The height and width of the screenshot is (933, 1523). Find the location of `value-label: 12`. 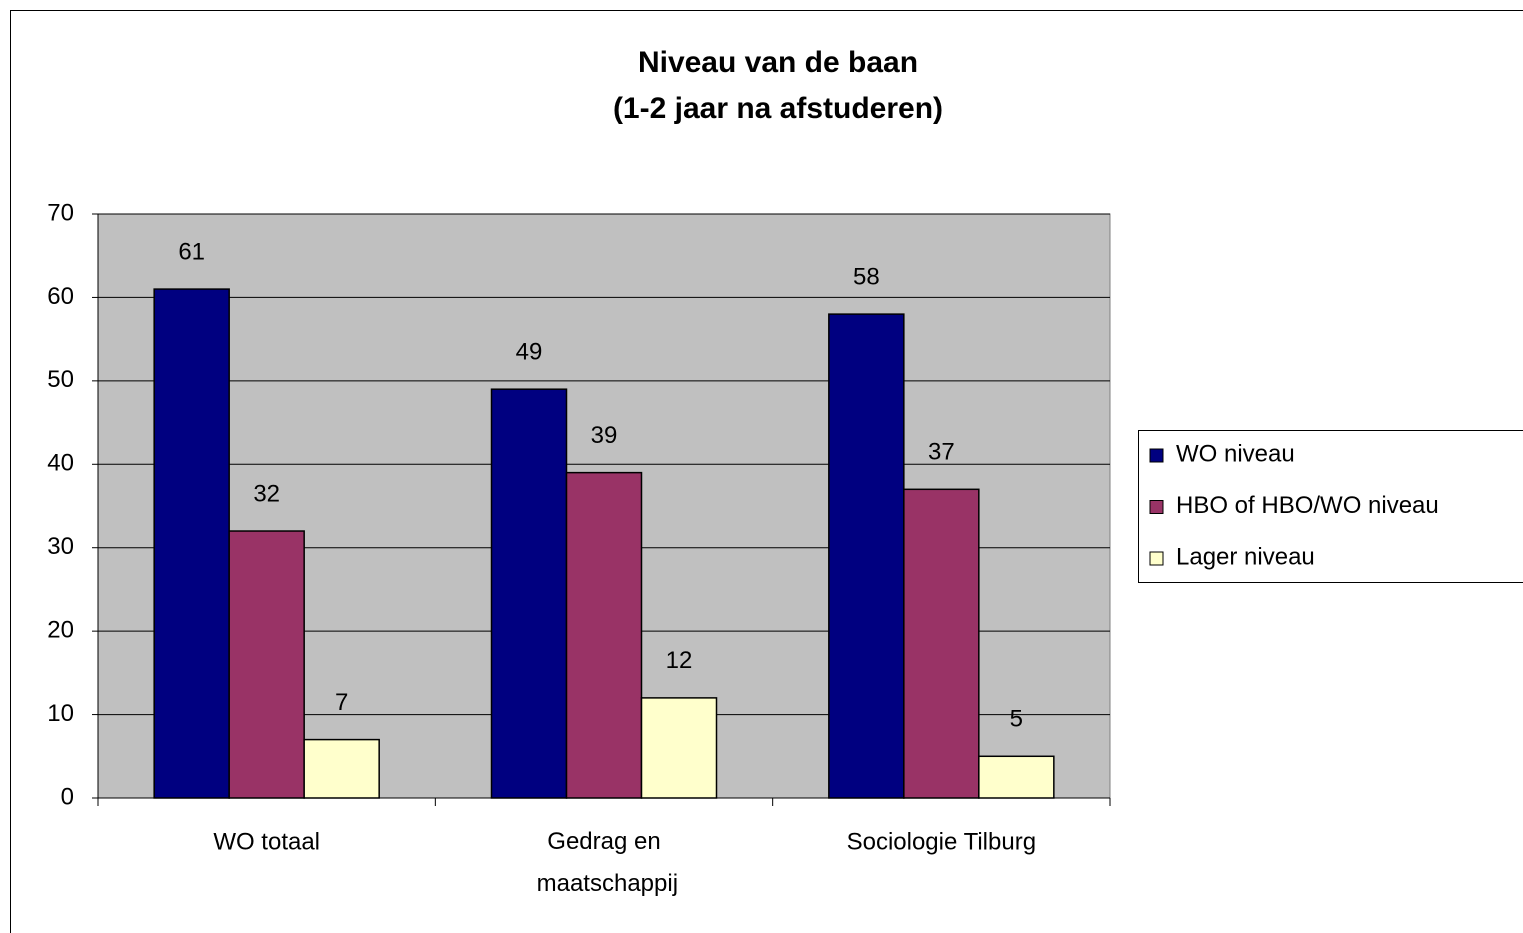

value-label: 12 is located at coordinates (679, 660).